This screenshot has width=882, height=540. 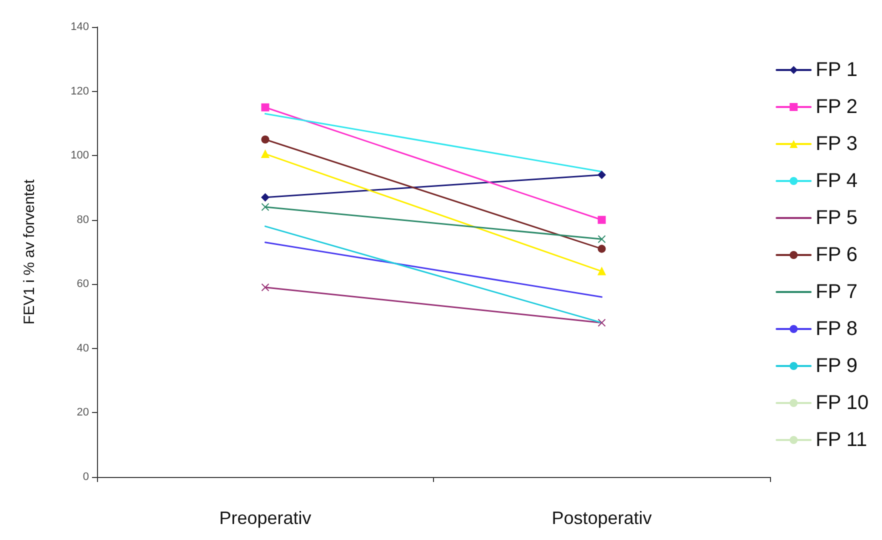 I want to click on x-tick-label: Postoperativ, so click(x=602, y=518).